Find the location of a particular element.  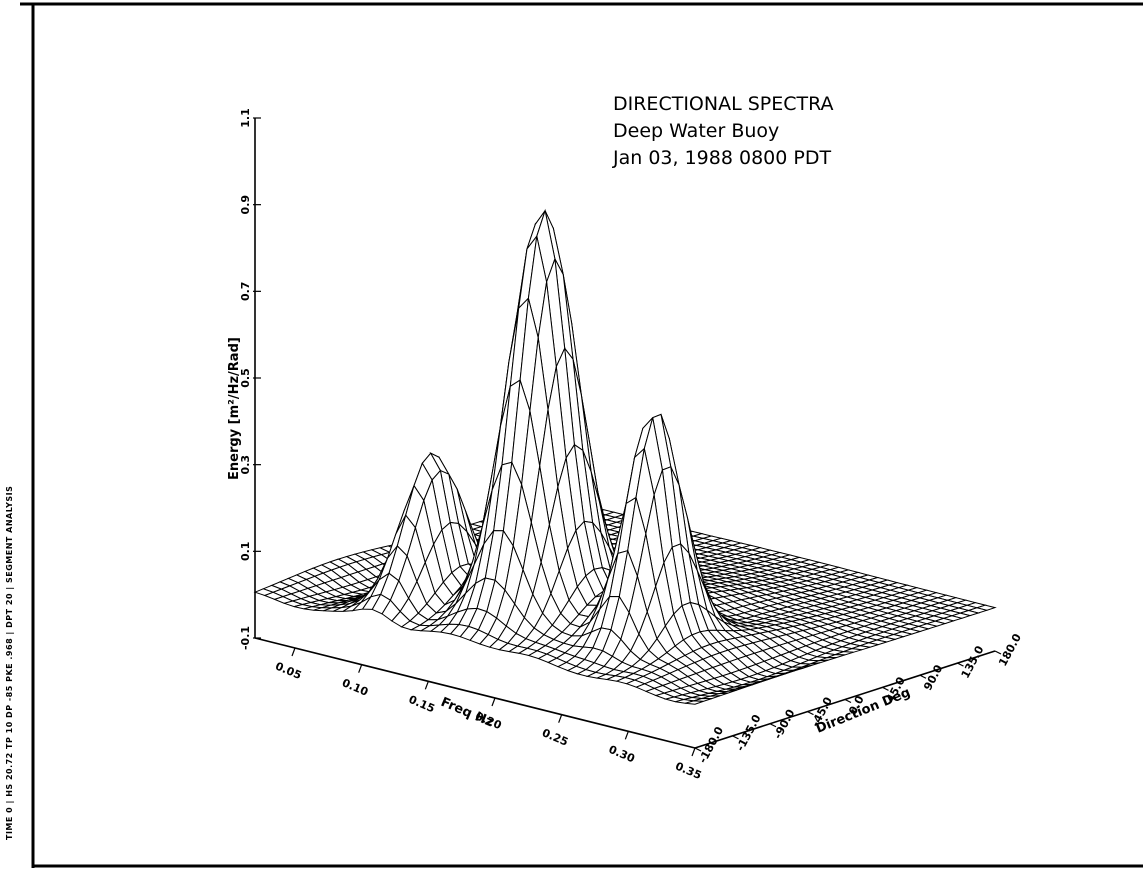

z-tick-label: -0.1 is located at coordinates (245, 638).